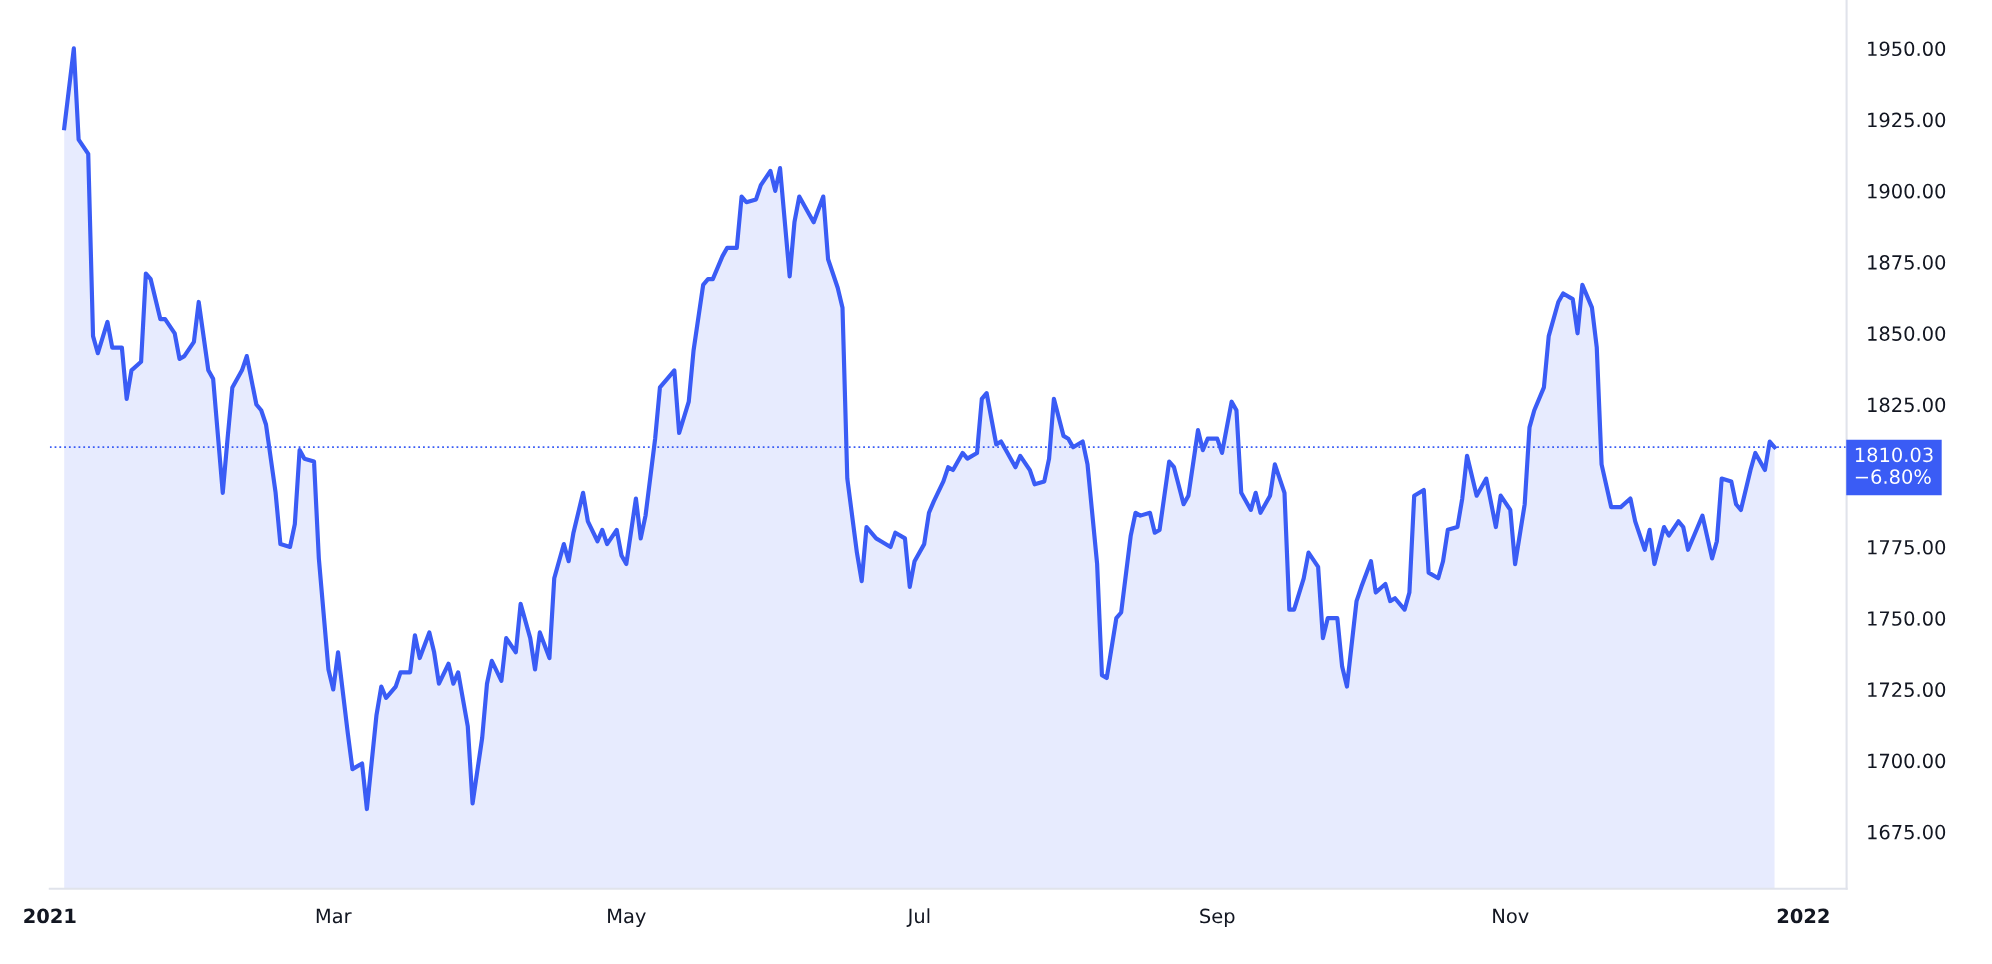 The height and width of the screenshot is (964, 1992). I want to click on y-tick-label: 1775.00, so click(1907, 547).